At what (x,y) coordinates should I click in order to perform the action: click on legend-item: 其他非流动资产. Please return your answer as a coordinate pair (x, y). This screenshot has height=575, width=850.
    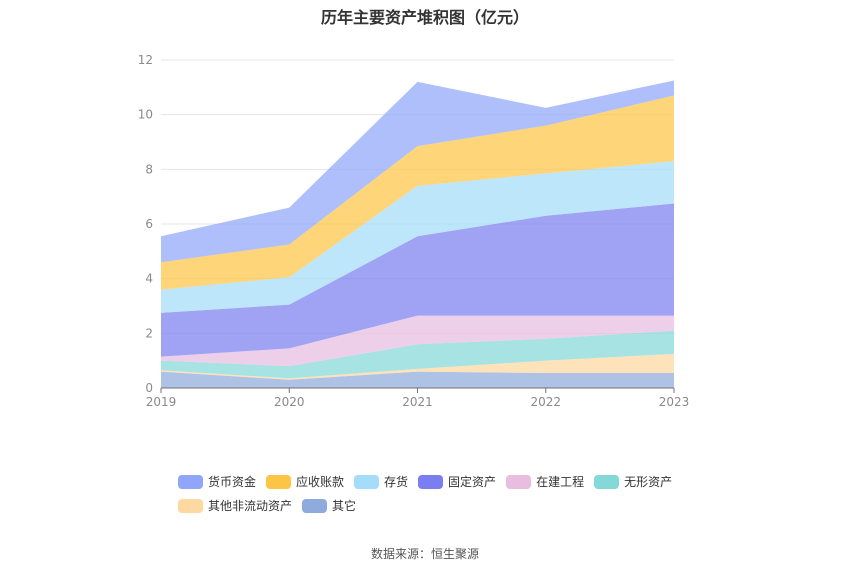
    Looking at the image, I should click on (235, 505).